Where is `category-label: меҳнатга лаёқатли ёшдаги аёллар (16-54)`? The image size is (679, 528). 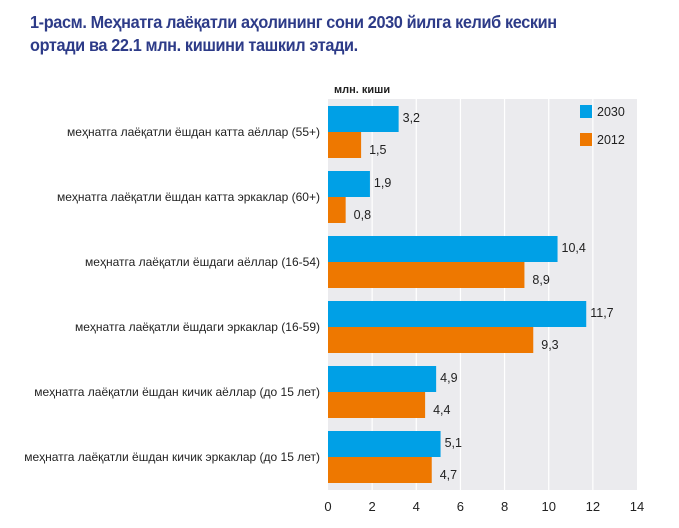 category-label: меҳнатга лаёқатли ёшдаги аёллар (16-54) is located at coordinates (202, 262).